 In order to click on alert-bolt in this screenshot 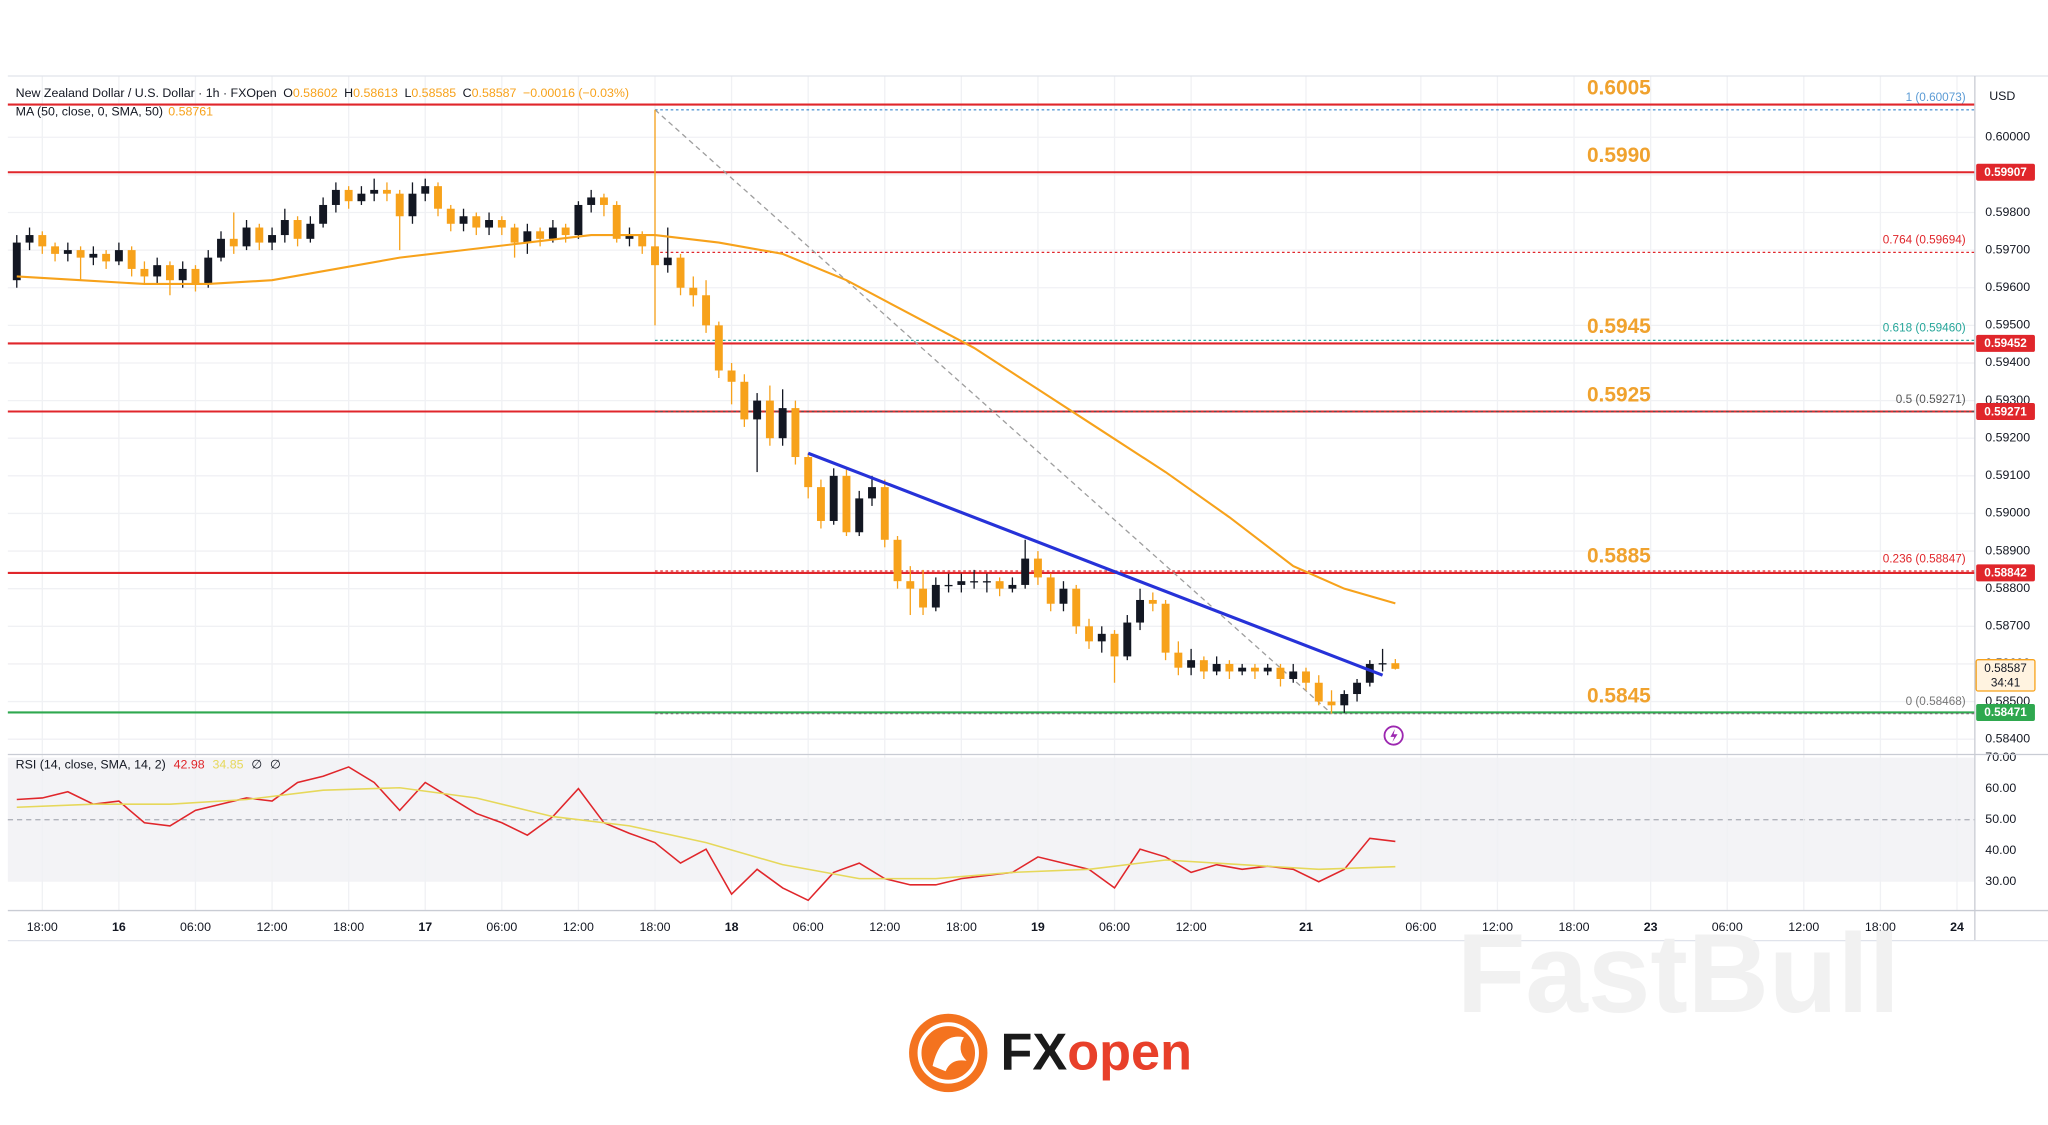, I will do `click(1394, 736)`.